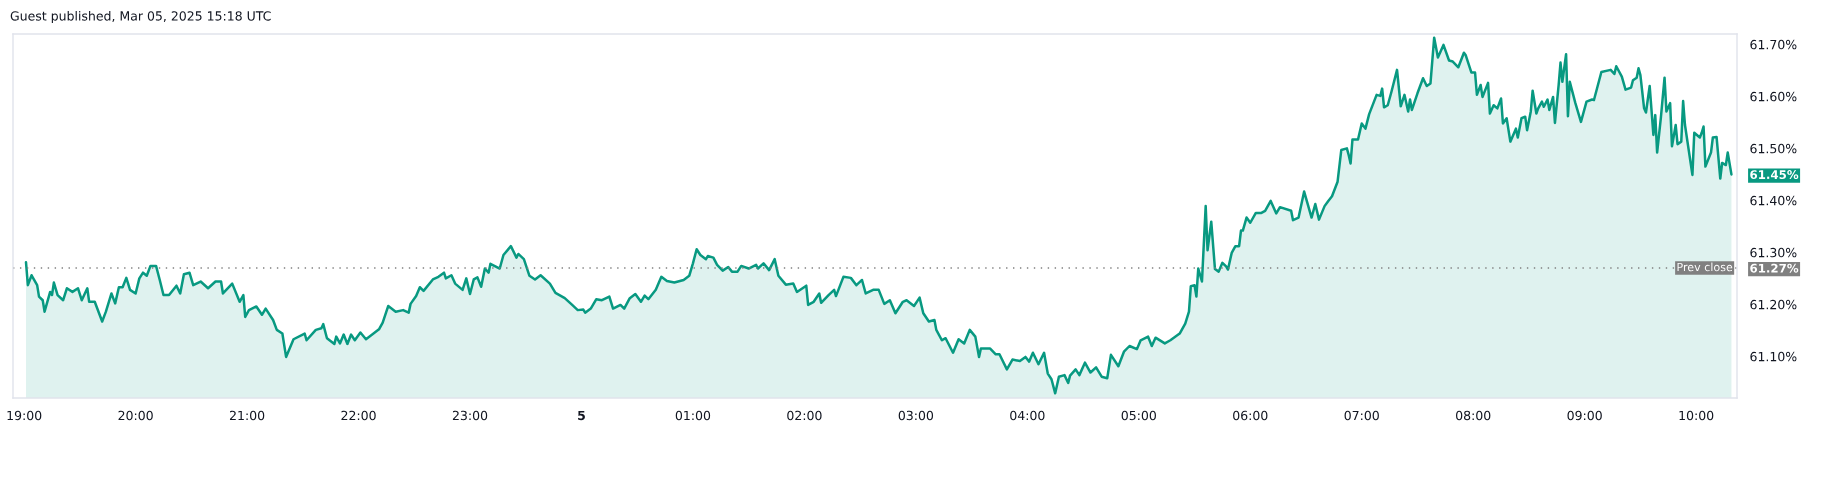 This screenshot has width=1823, height=478. Describe the element at coordinates (1773, 356) in the screenshot. I see `y-tick-label: 61.10%` at that location.